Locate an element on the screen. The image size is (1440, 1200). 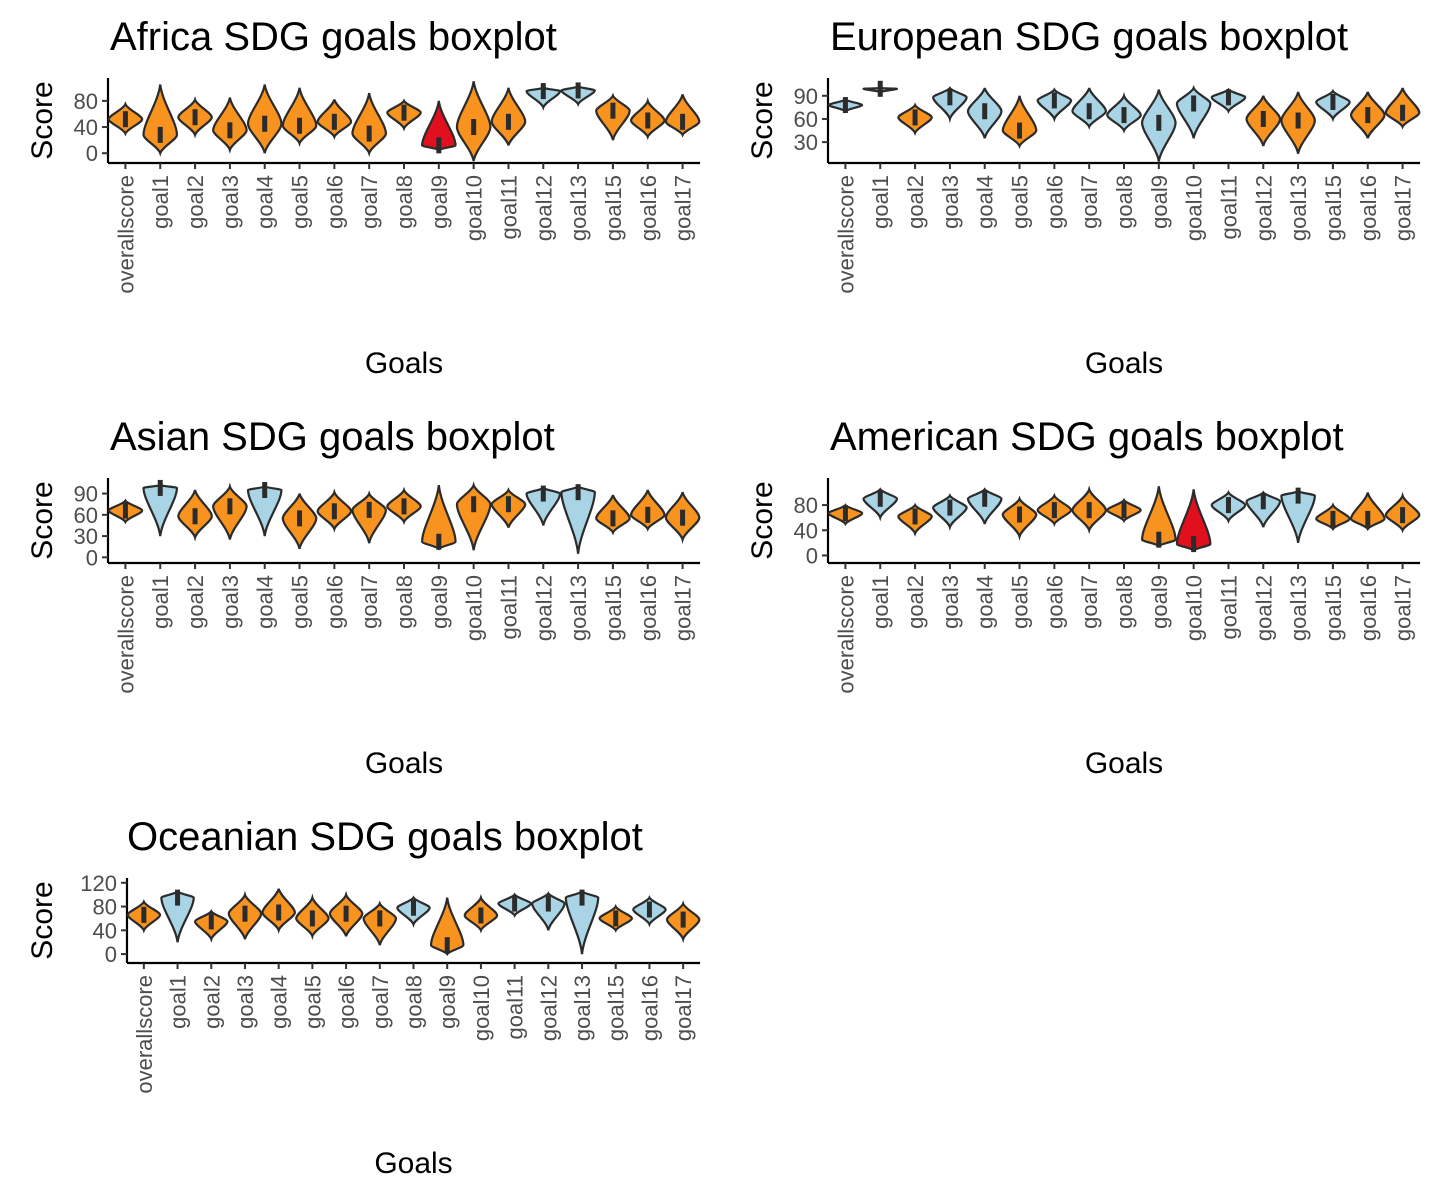
violin-goal5 is located at coordinates (299, 117).